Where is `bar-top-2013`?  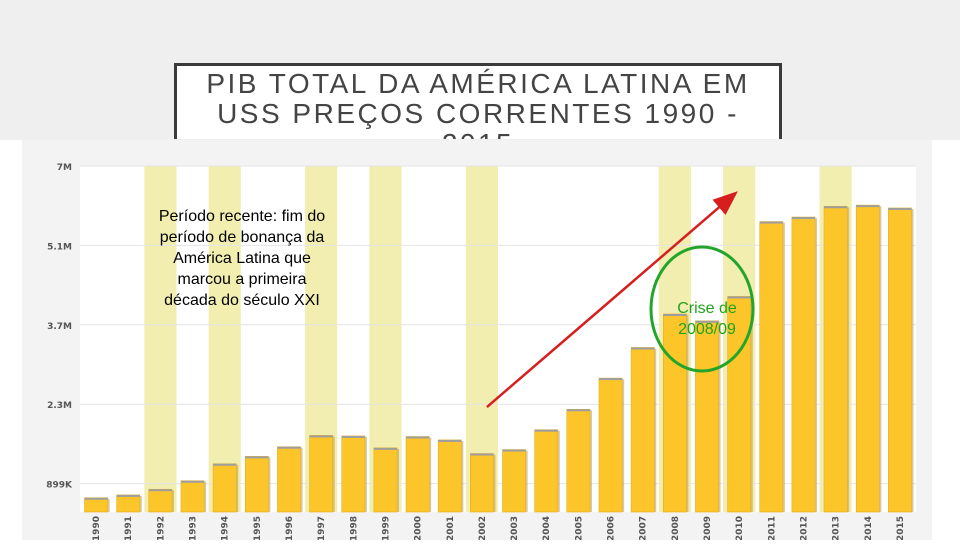
bar-top-2013 is located at coordinates (836, 207).